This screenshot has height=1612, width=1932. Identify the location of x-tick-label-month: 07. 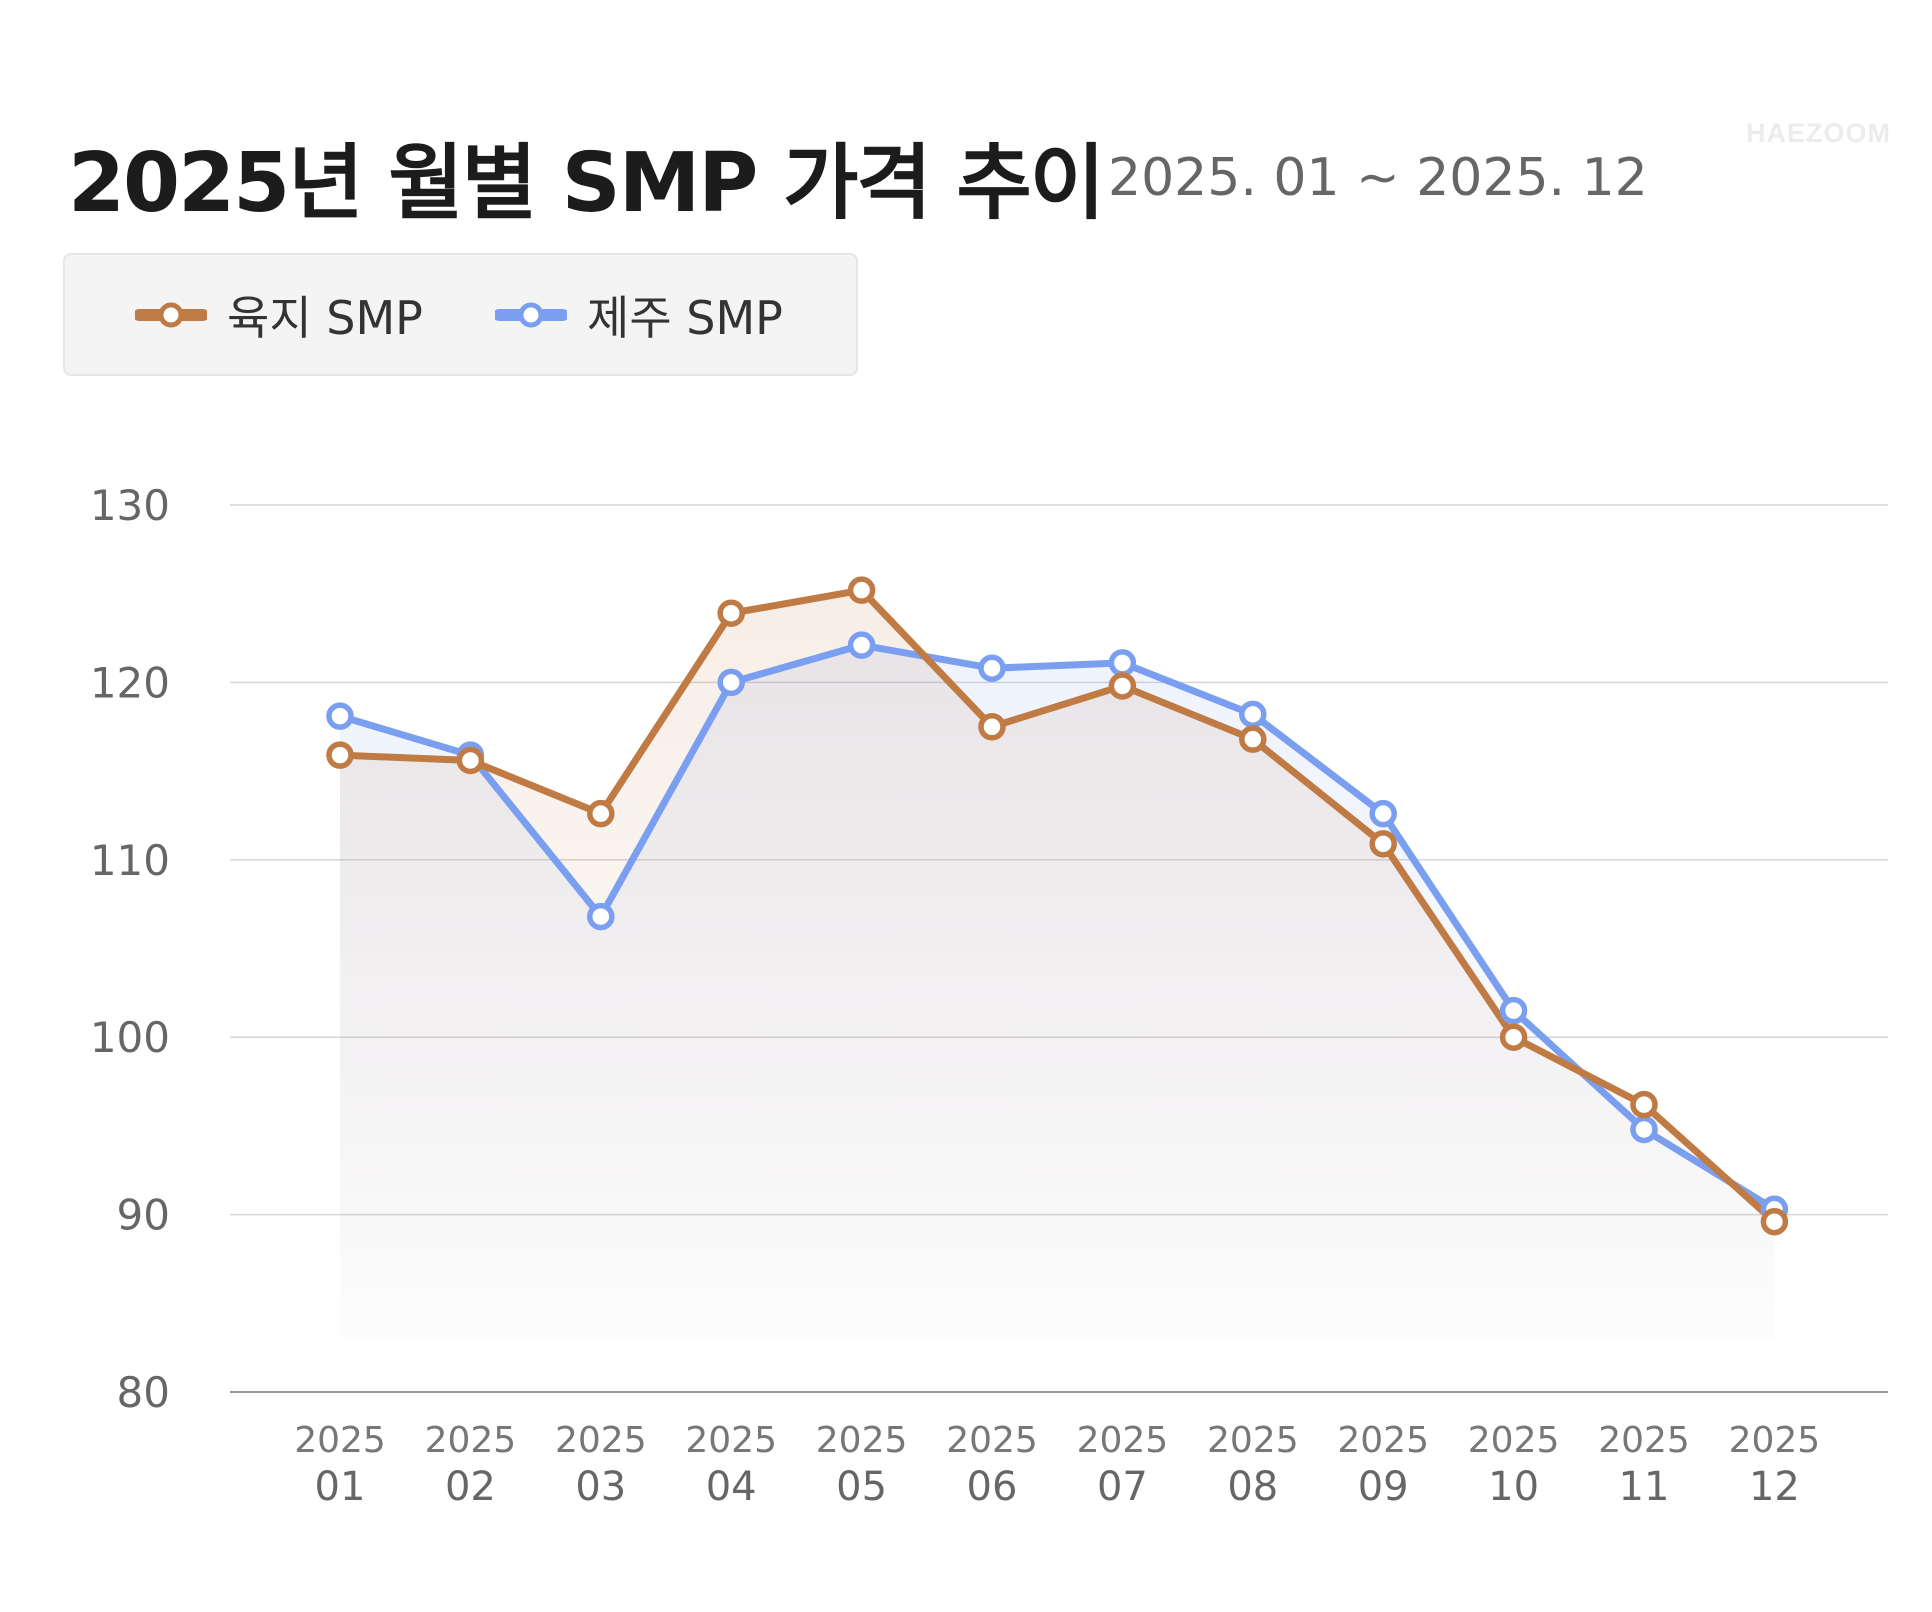
(1122, 1487).